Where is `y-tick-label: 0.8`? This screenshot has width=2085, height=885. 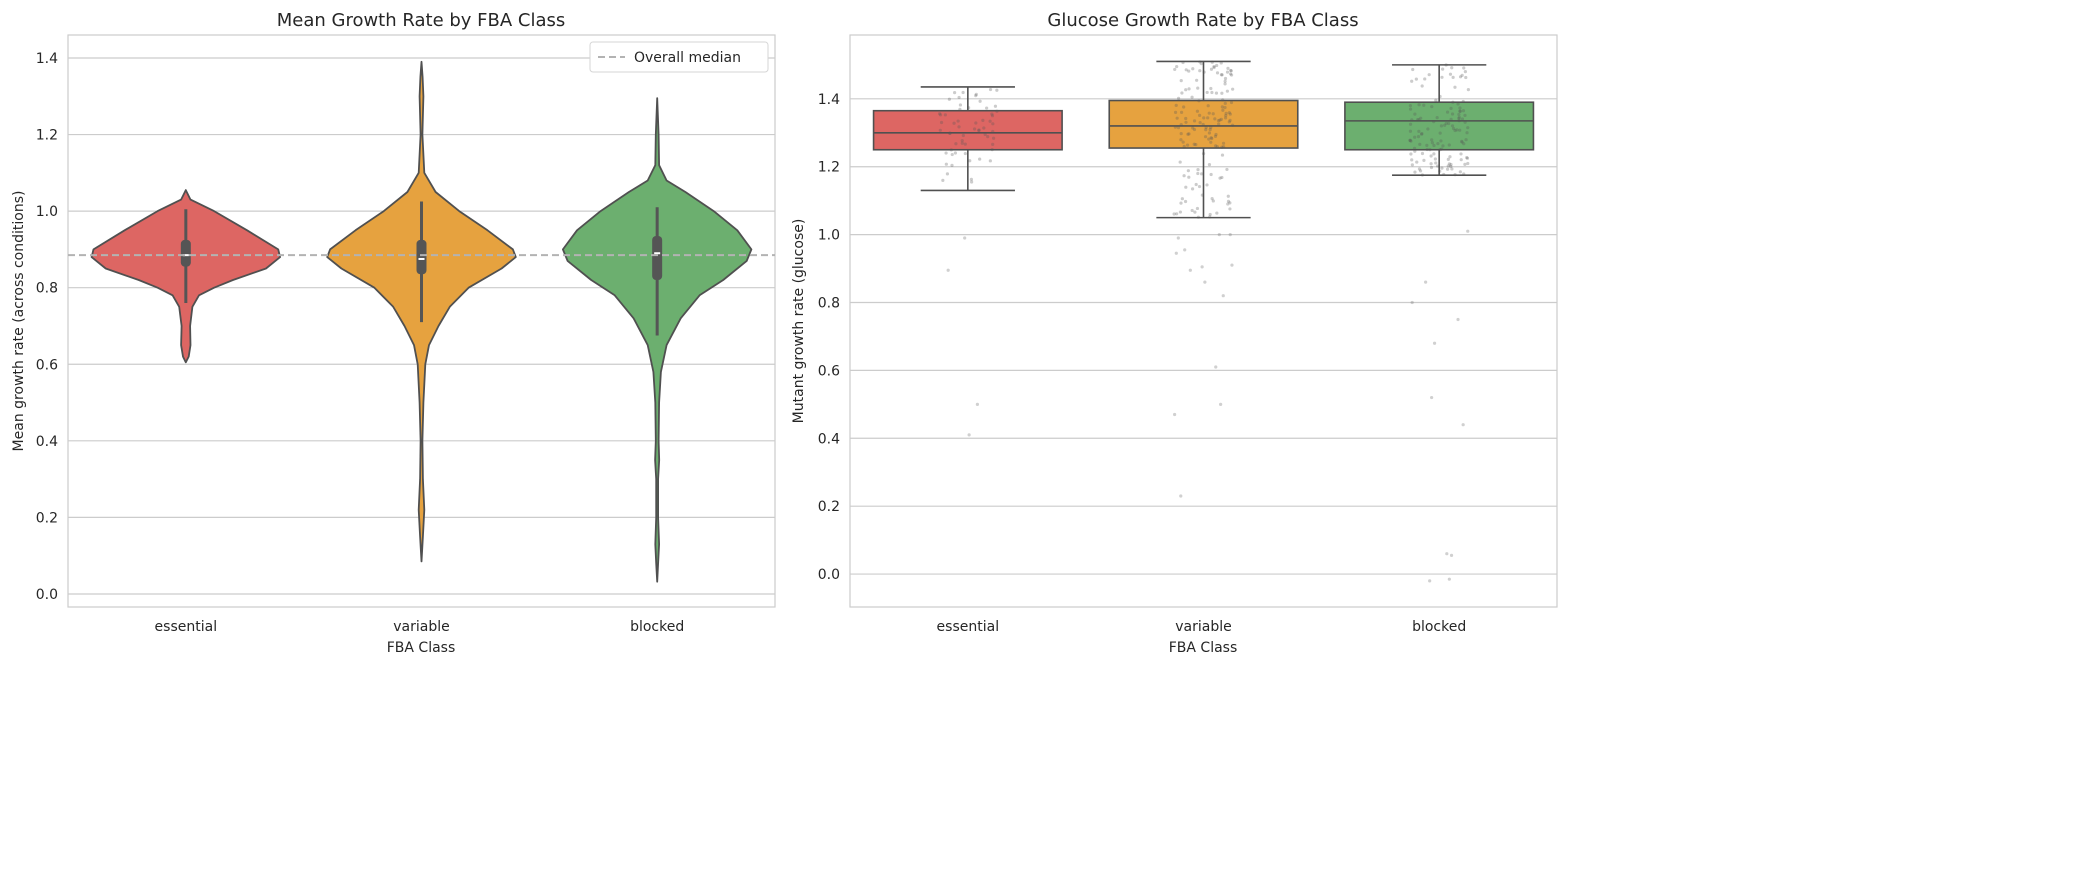
y-tick-label: 0.8 is located at coordinates (829, 303).